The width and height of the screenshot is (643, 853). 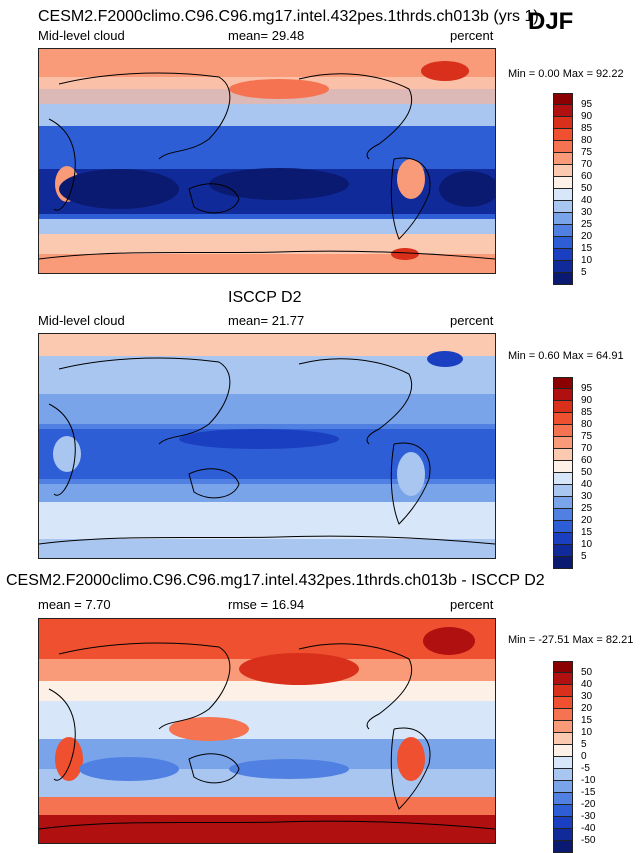 I want to click on cbar1-tick: 20, so click(x=587, y=236).